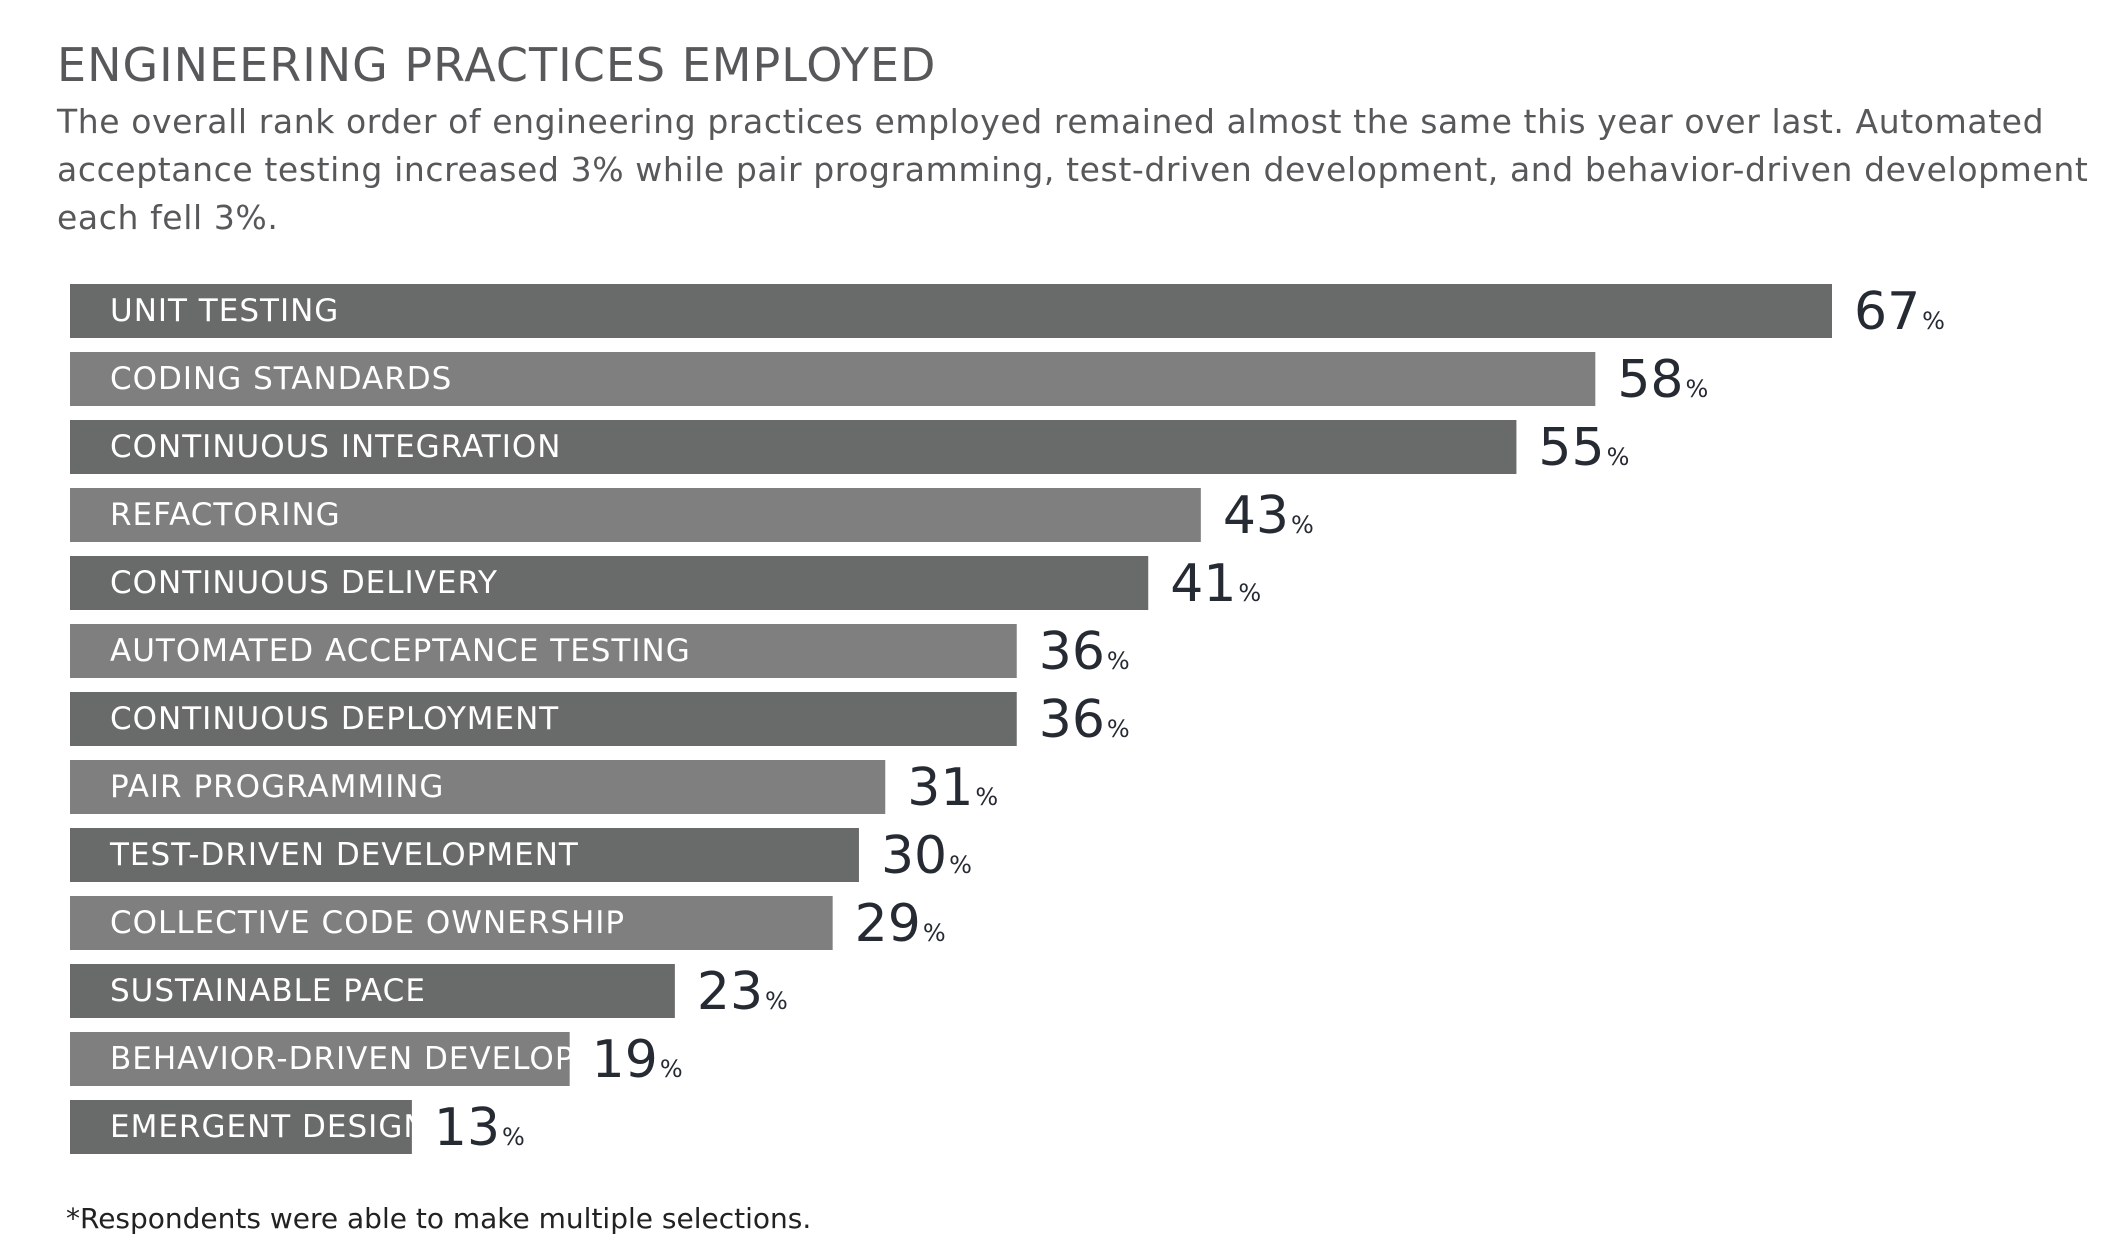  I want to click on bar-row-coding-standards: CODING STANDARDS 58%, so click(889, 380).